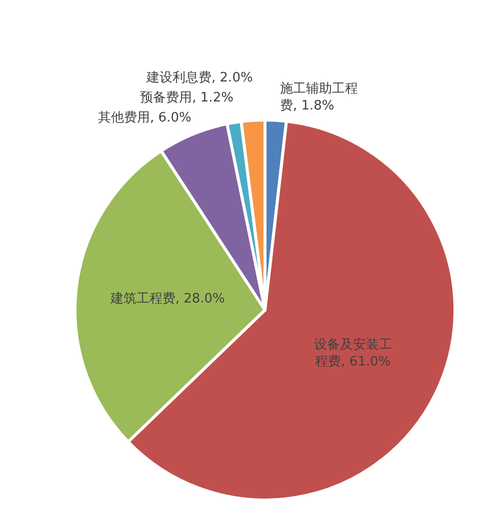 Image resolution: width=477 pixels, height=508 pixels. I want to click on slice-label: 预备费用, 1.2%, so click(187, 98).